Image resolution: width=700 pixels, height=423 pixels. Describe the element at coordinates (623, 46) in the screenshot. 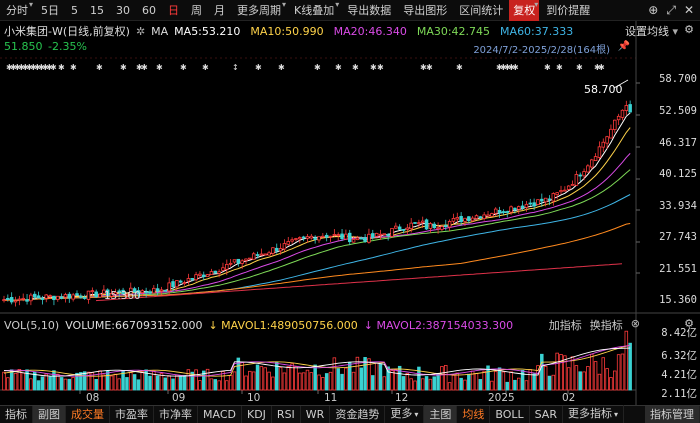

I see `pin-icon: 📌` at that location.